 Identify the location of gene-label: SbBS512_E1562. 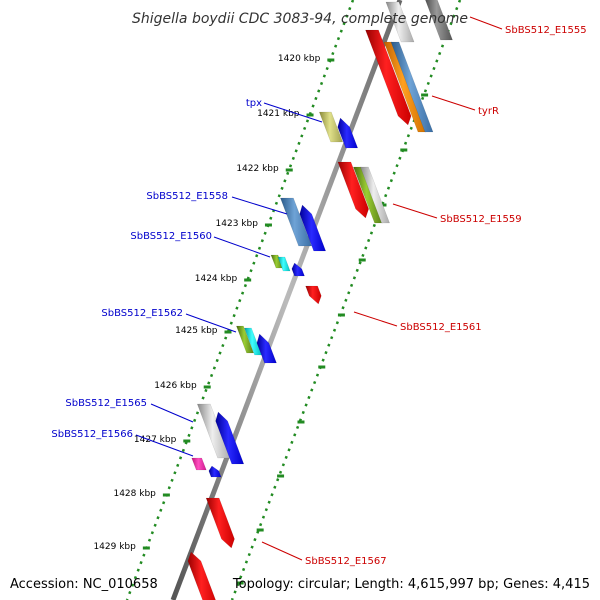
(142, 313).